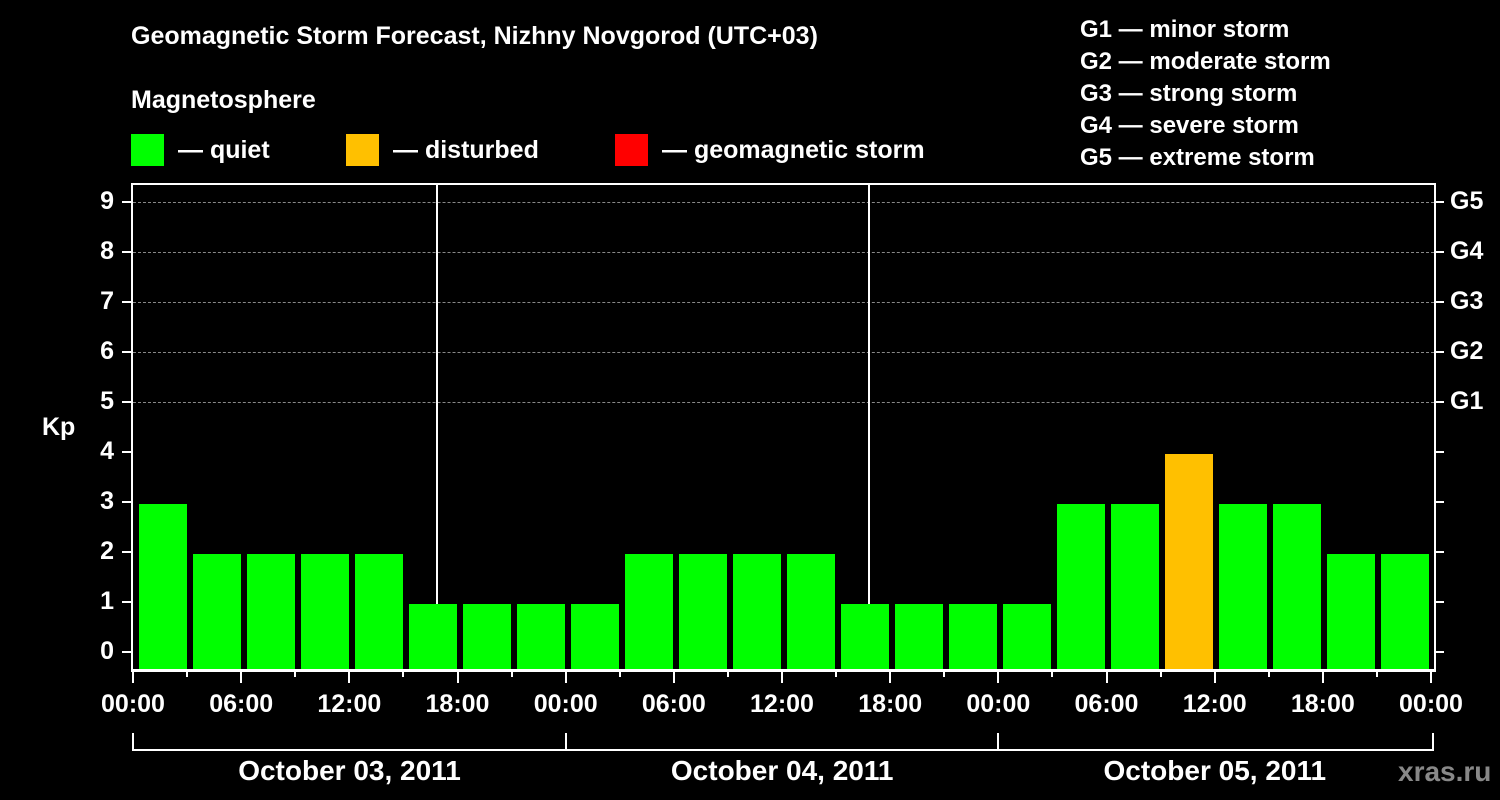 The image size is (1500, 800). I want to click on legend-storm: — geomagnetic storm, so click(770, 150).